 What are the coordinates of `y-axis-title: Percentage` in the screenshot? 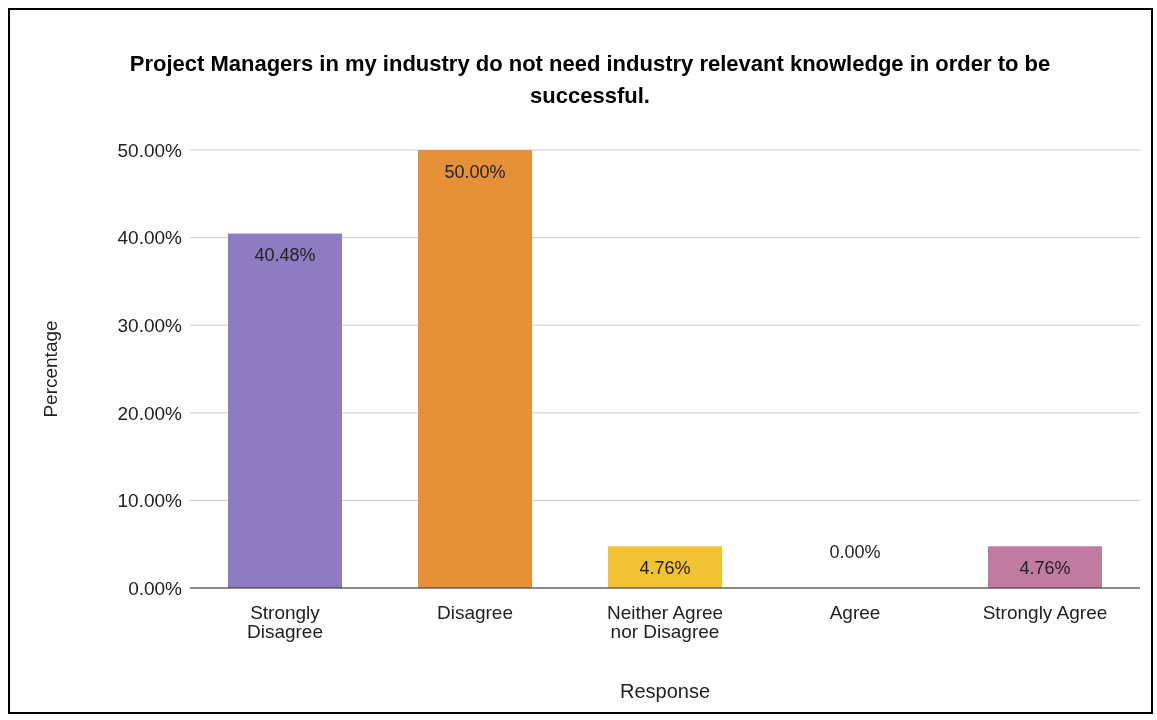 It's located at (50, 369).